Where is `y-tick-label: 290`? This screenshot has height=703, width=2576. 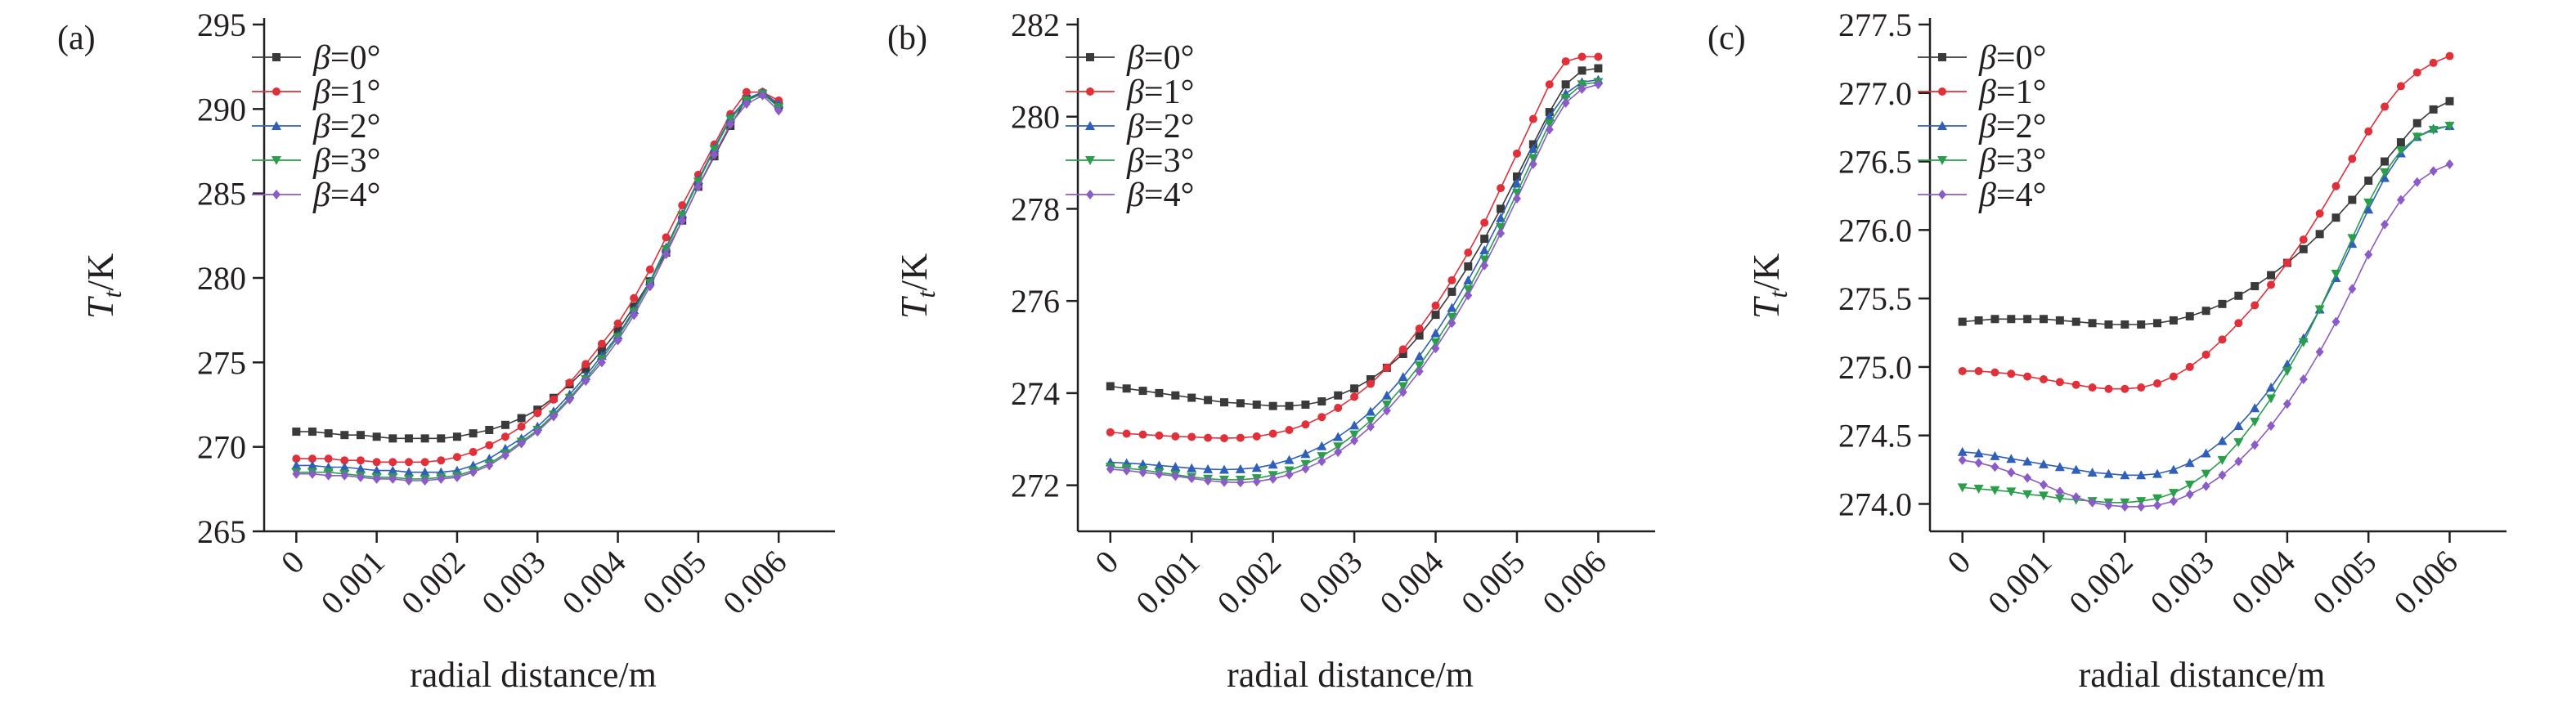 y-tick-label: 290 is located at coordinates (221, 109).